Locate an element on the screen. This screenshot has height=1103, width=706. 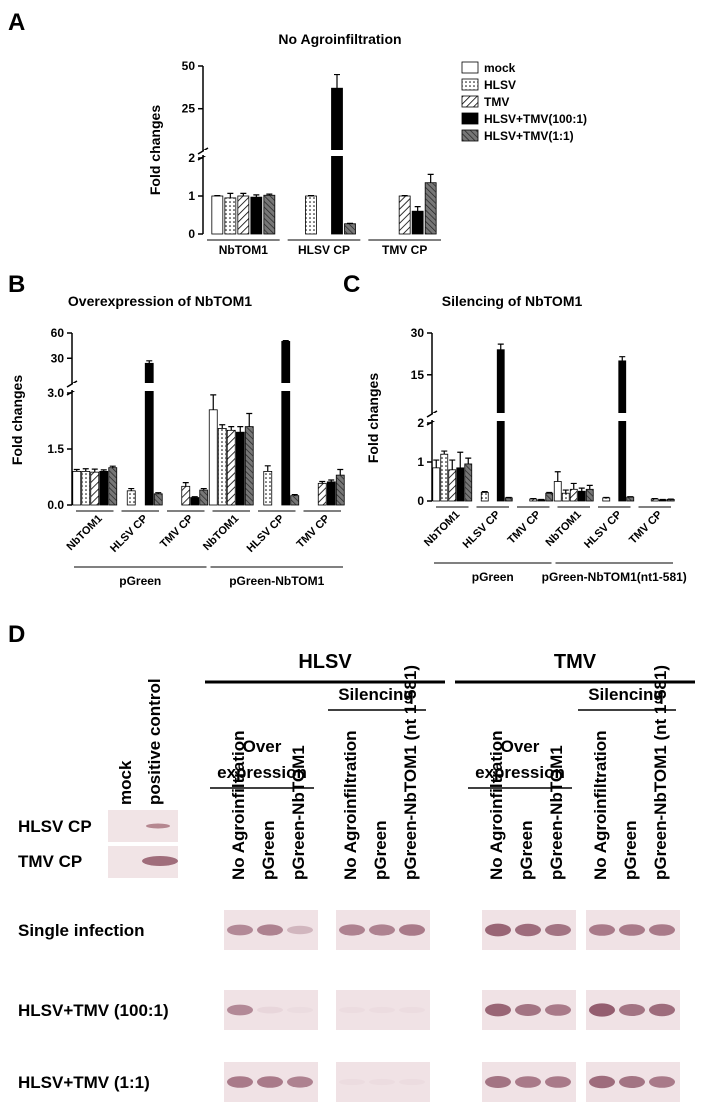
silencing-header: Silencing is located at coordinates (626, 694).